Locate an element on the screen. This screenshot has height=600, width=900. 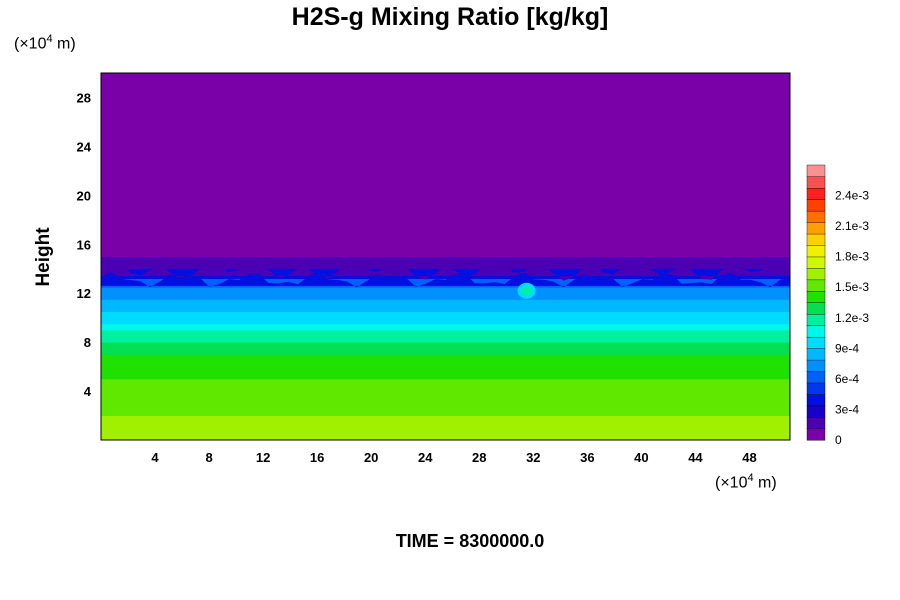
chart-title: H2S-g Mixing Ratio [kg/kg] is located at coordinates (450, 17).